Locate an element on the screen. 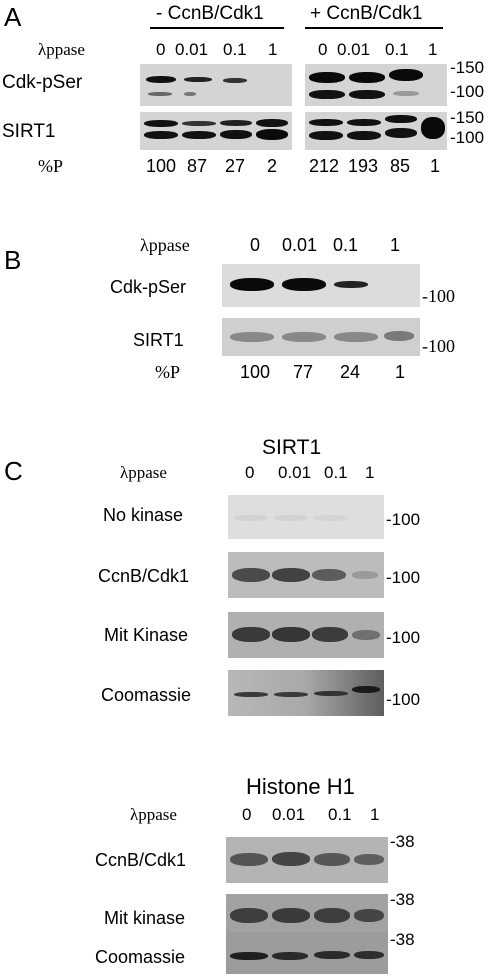 Image resolution: width=493 pixels, height=976 pixels. ppase-c-0: 0 is located at coordinates (250, 472).